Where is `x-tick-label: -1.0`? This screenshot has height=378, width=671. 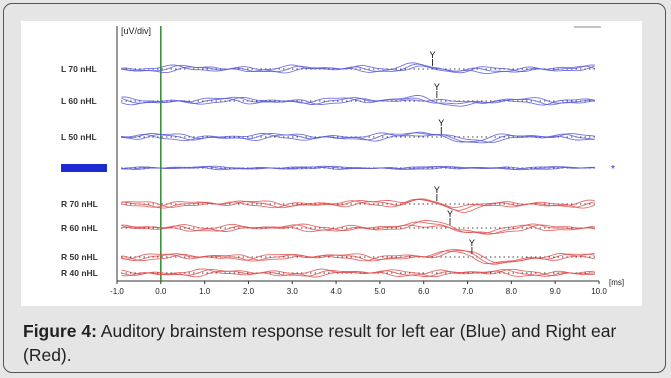
x-tick-label: -1.0 is located at coordinates (117, 291).